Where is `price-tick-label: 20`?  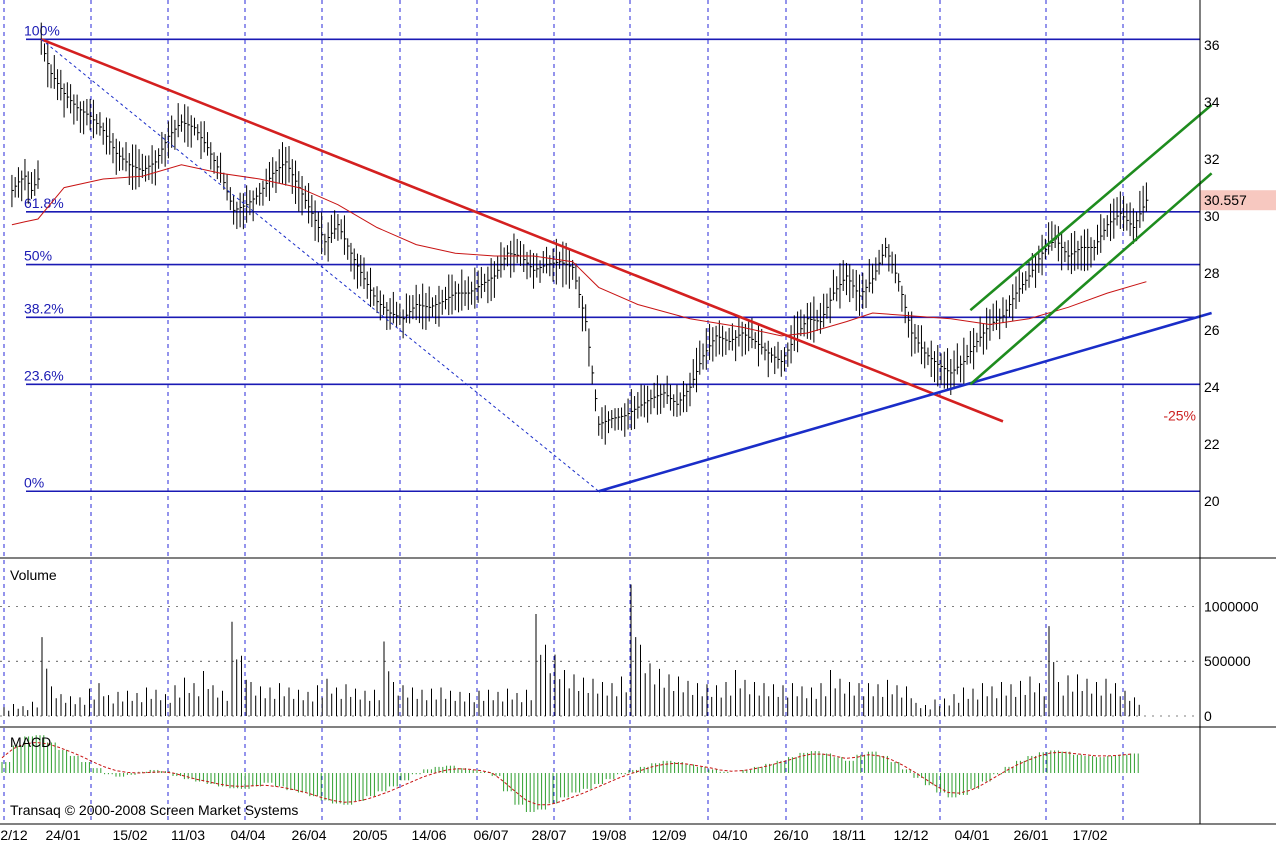 price-tick-label: 20 is located at coordinates (1212, 501).